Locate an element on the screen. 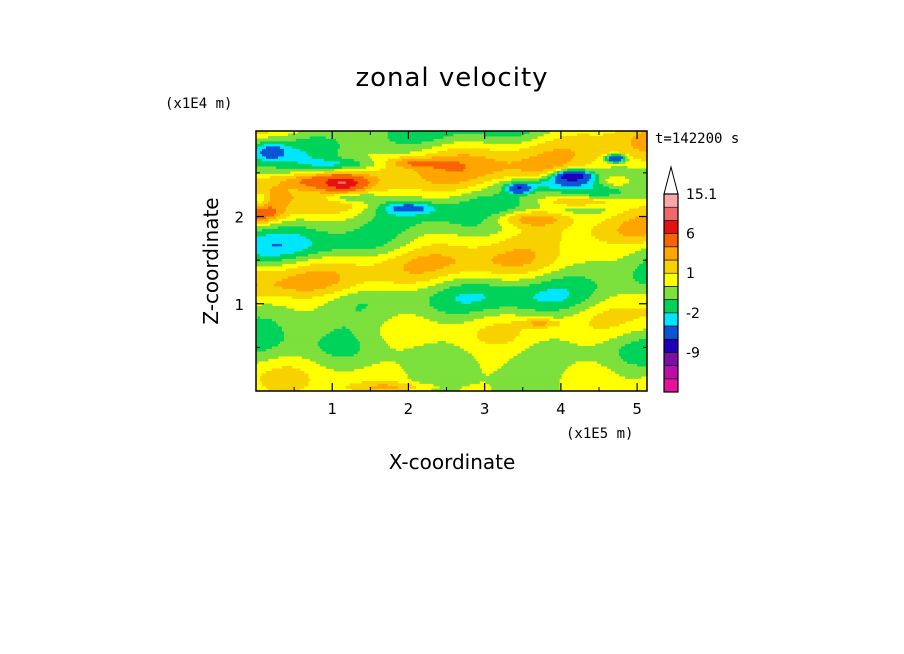 This screenshot has width=904, height=654. y-axis: 12 is located at coordinates (440, 260).